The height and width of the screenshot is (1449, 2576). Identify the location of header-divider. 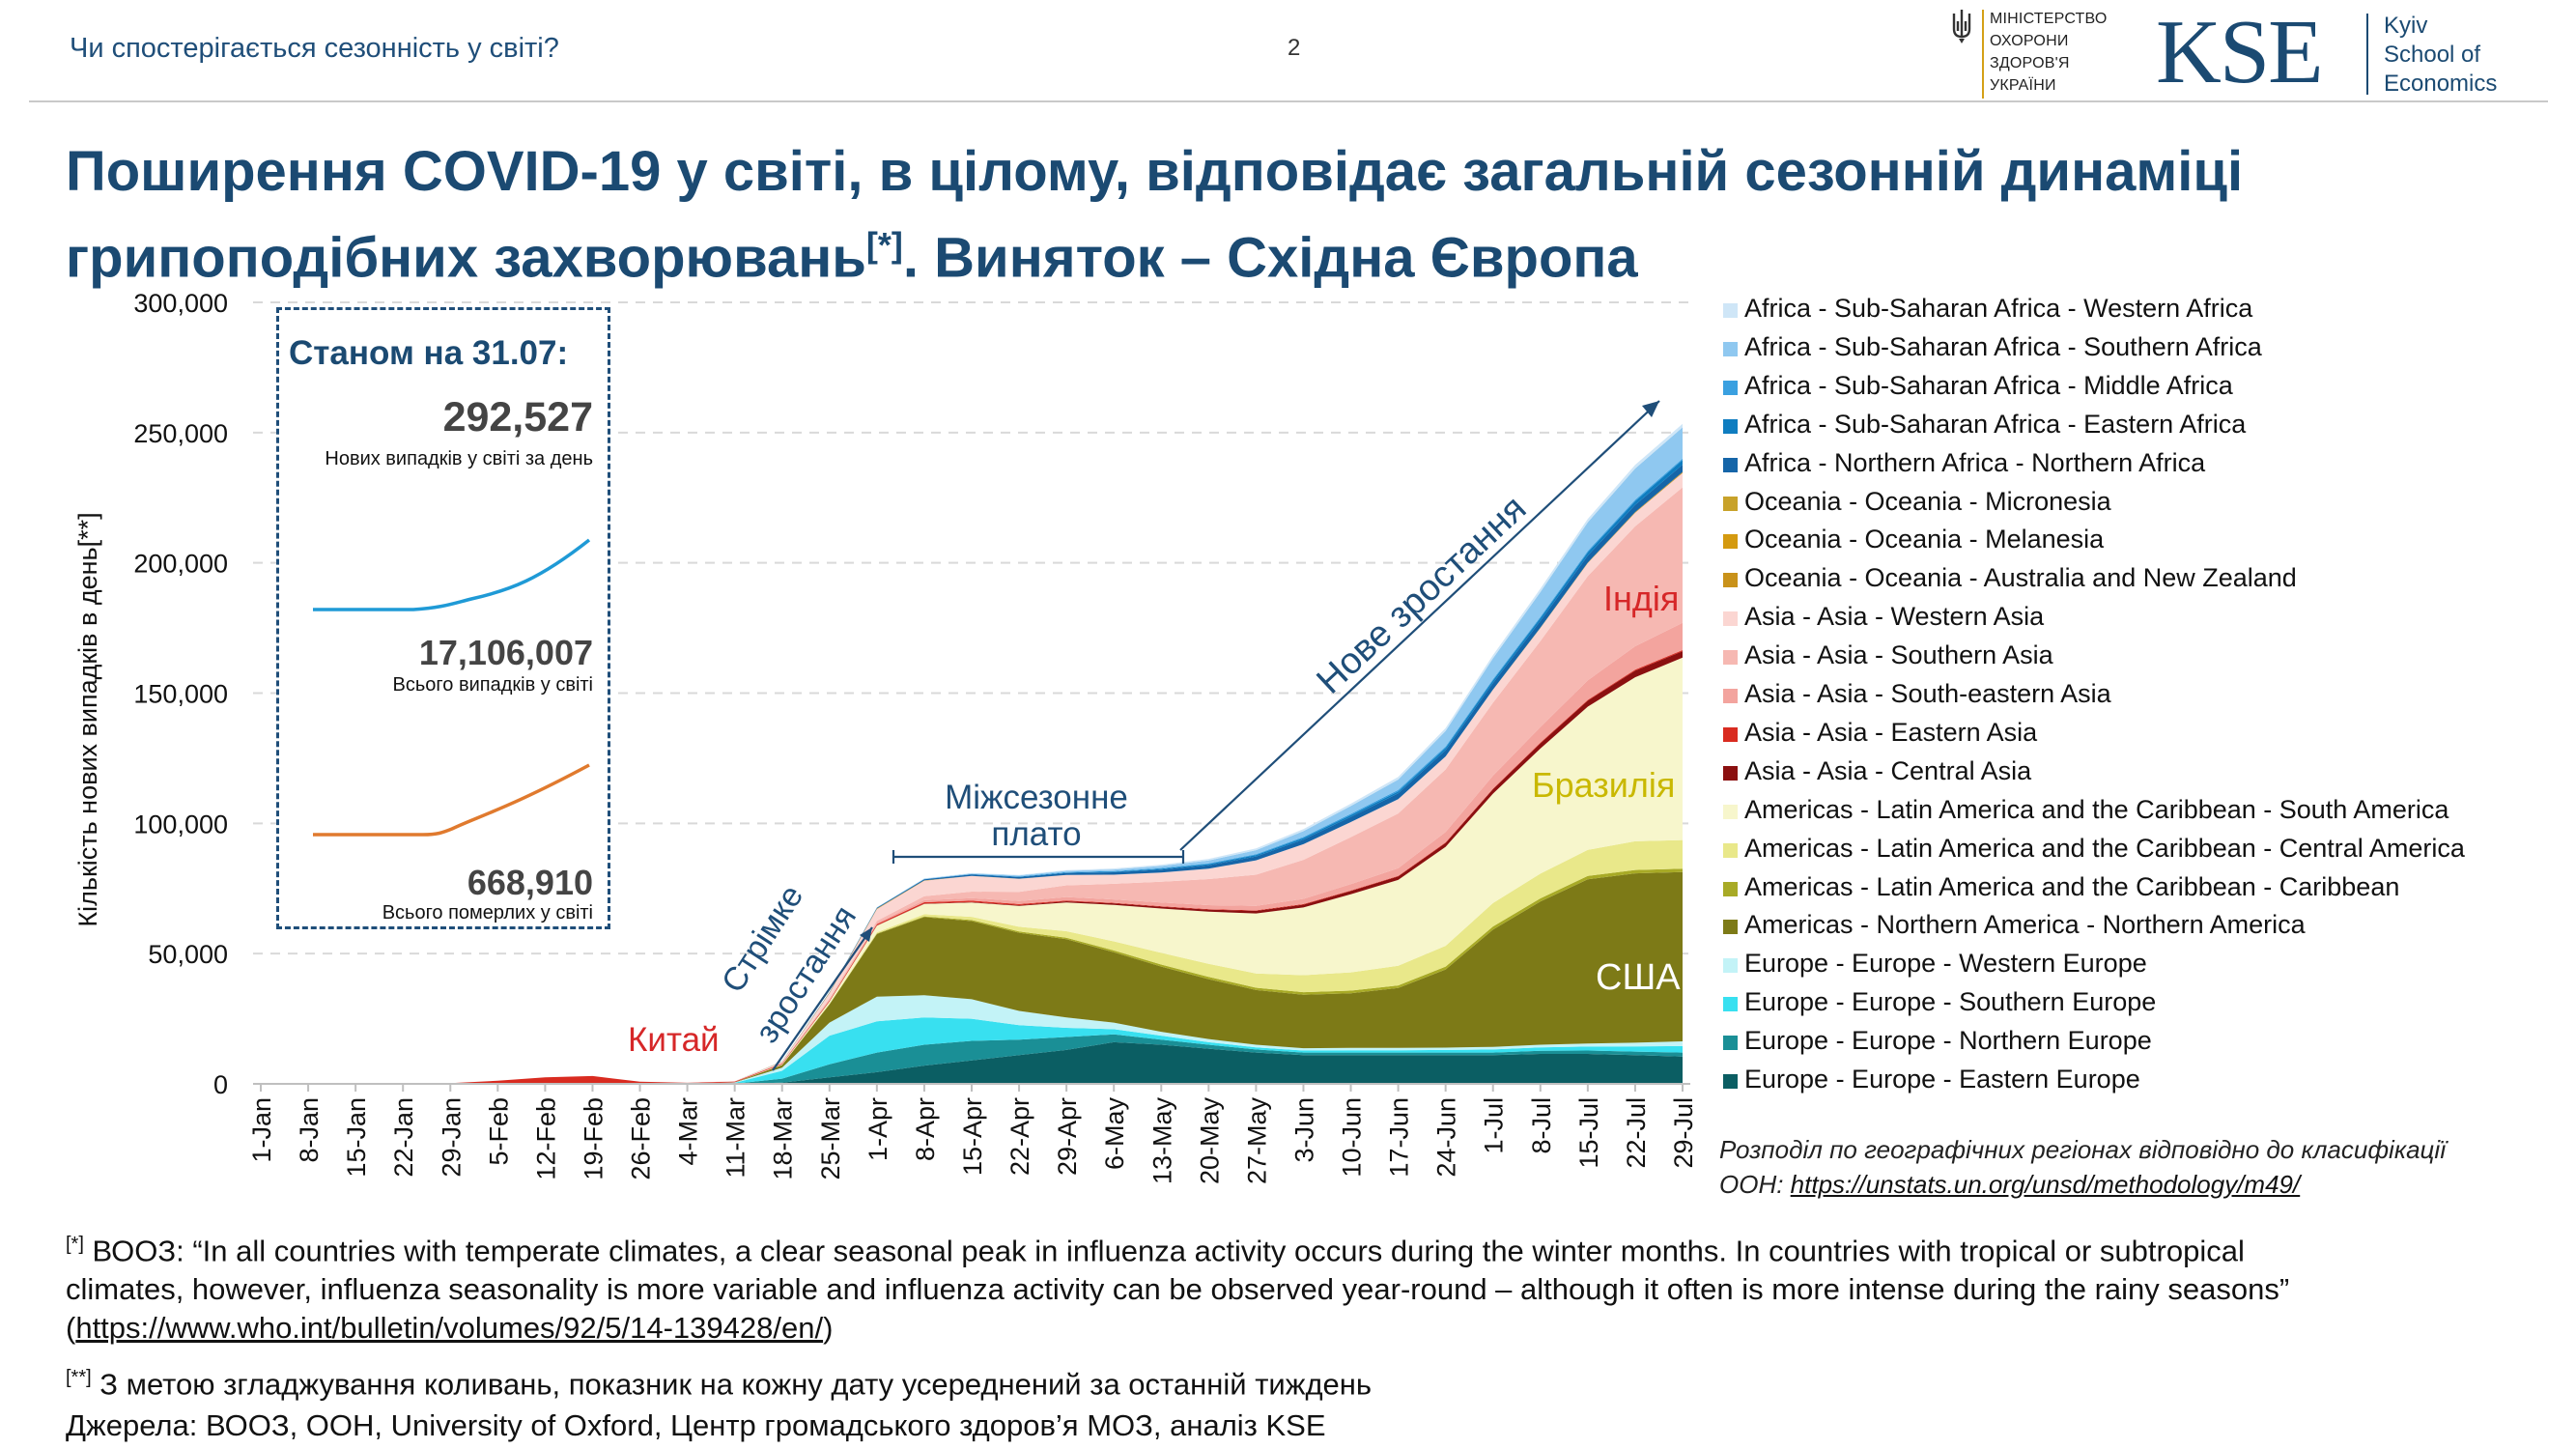
(1288, 101).